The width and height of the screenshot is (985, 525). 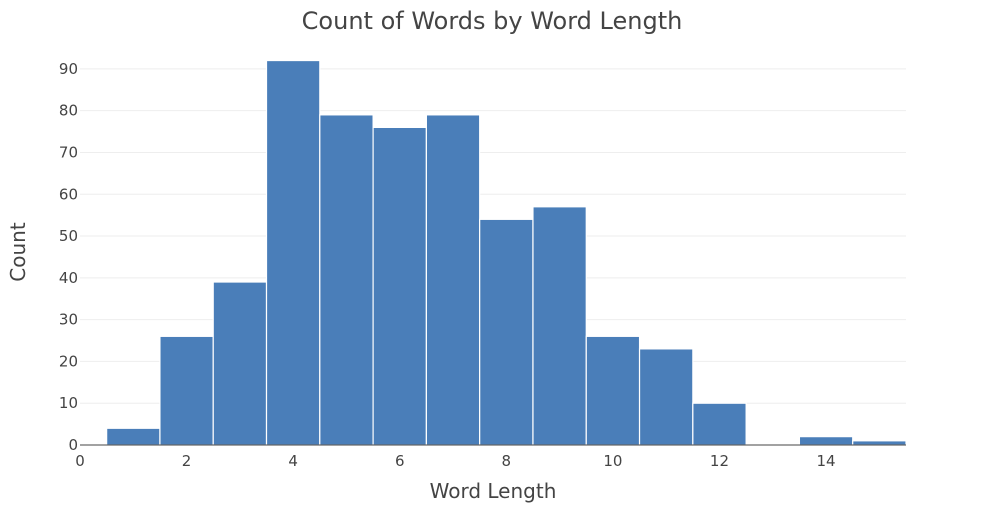 What do you see at coordinates (492, 21) in the screenshot?
I see `chart-title: Count of Words by Word Length` at bounding box center [492, 21].